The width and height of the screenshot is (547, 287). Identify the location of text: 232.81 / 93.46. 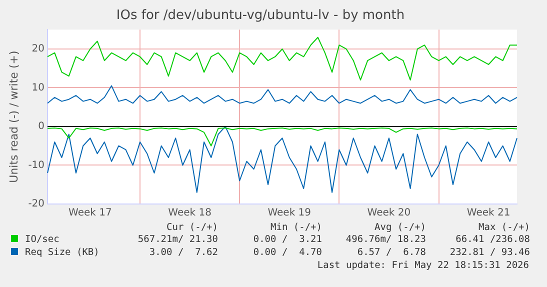
(489, 252).